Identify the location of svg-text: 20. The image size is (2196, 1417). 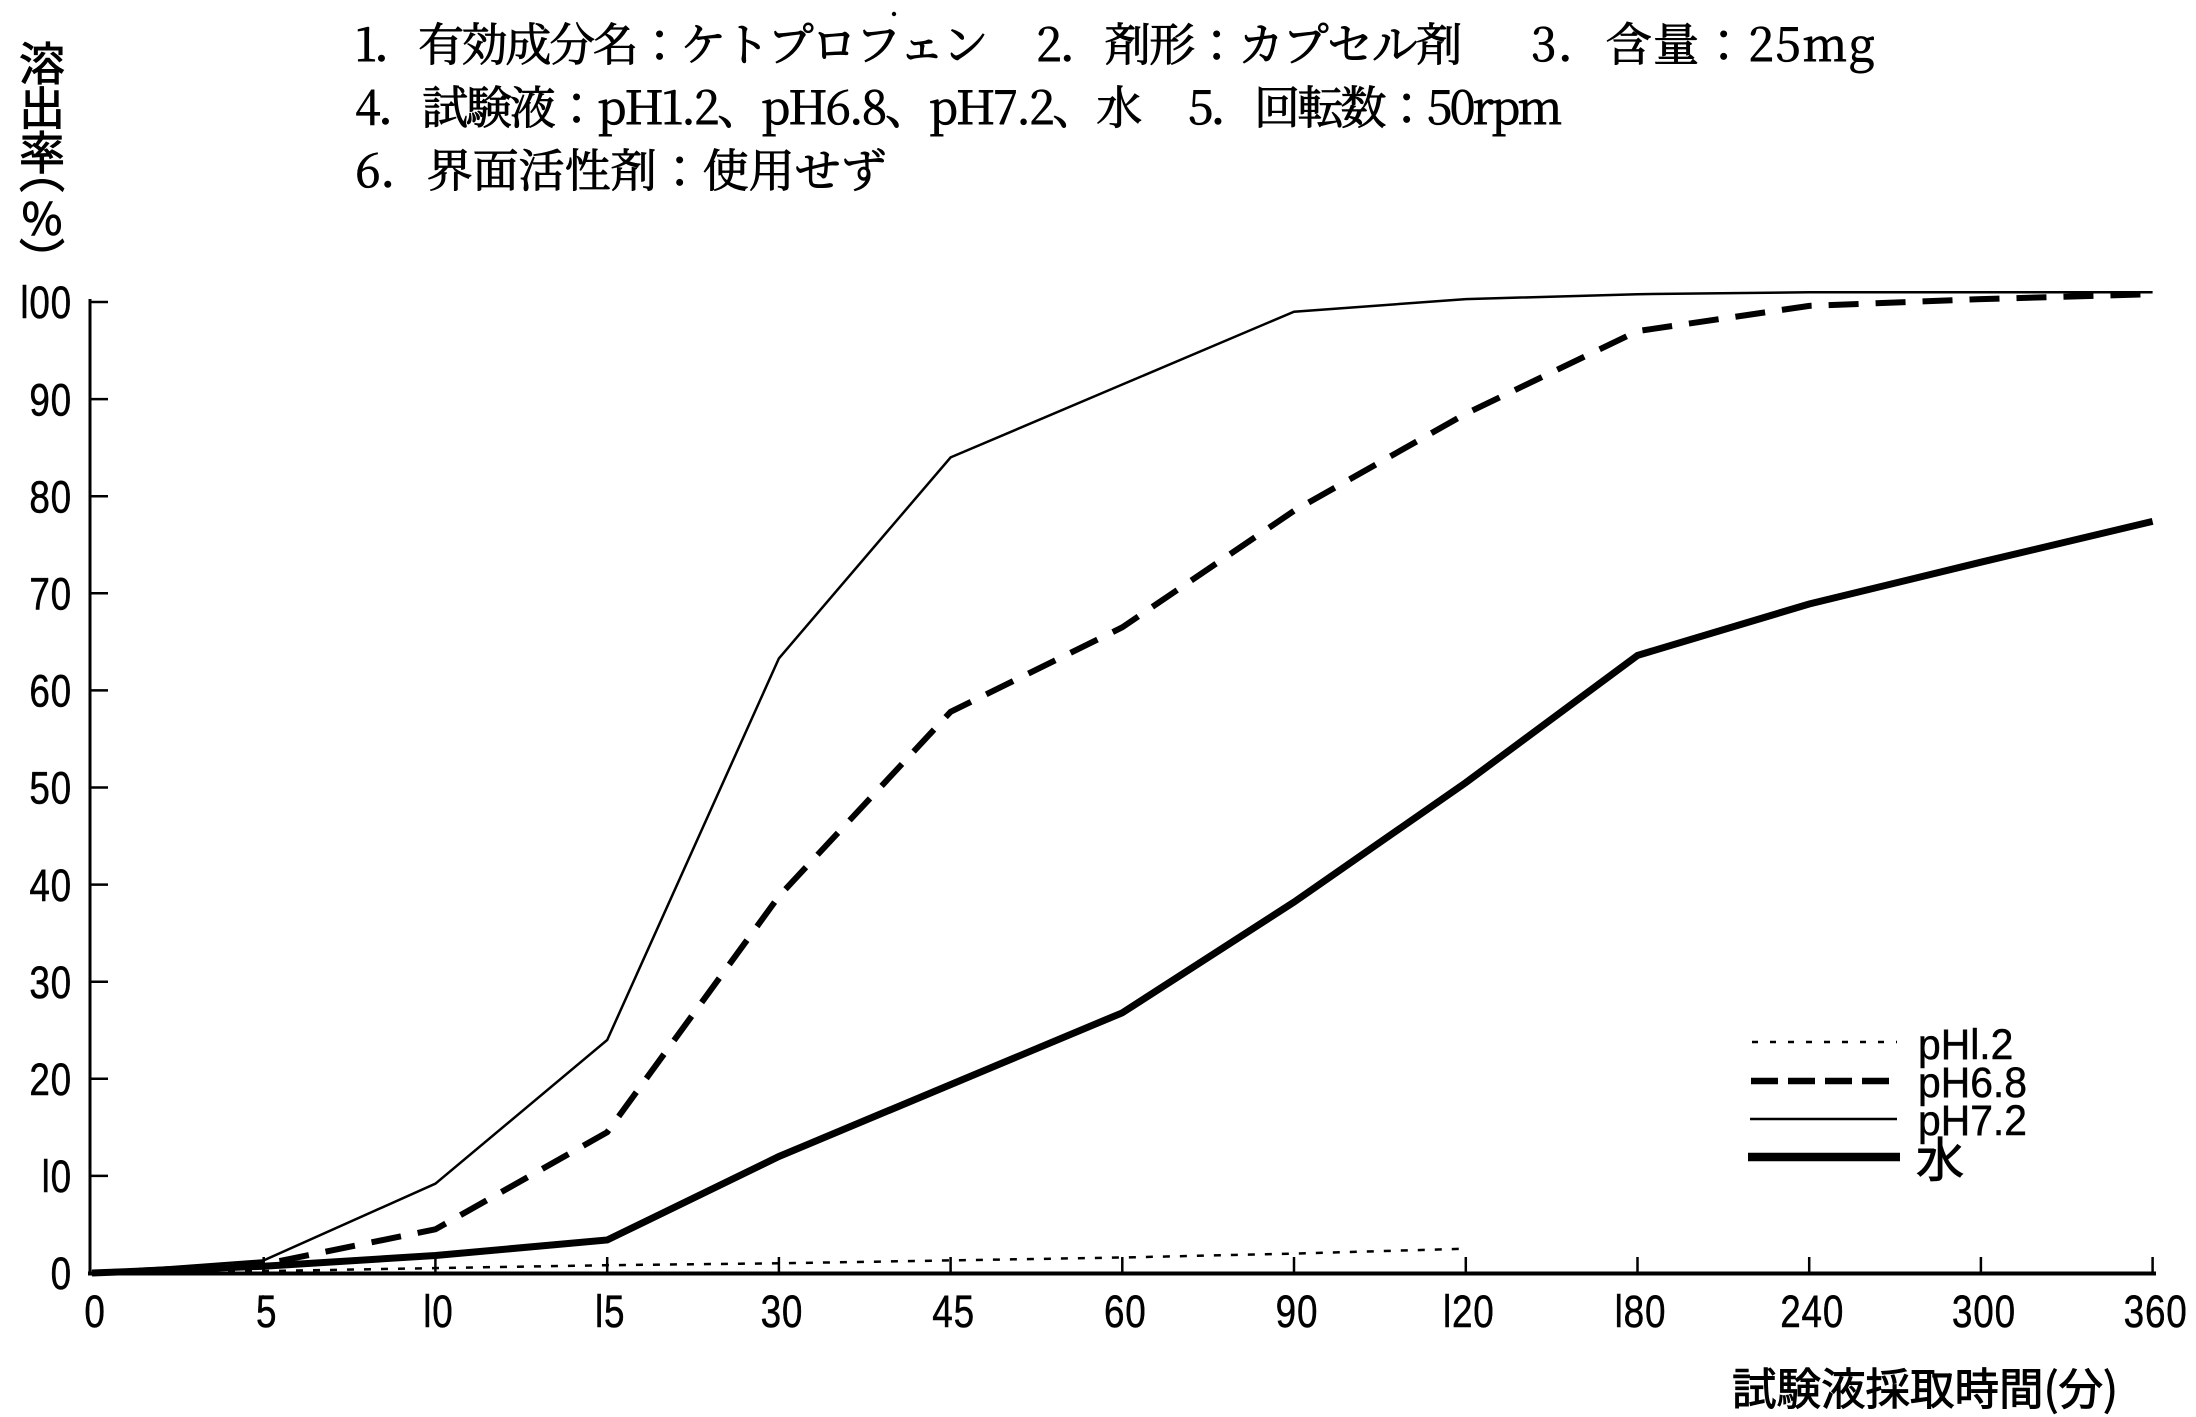
(50, 1080).